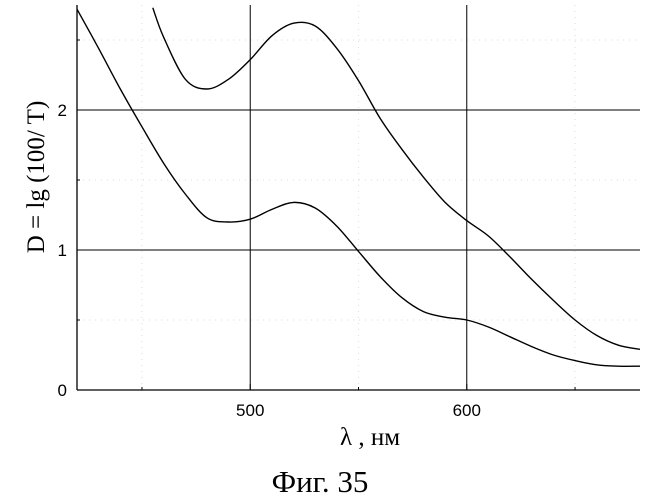 This screenshot has width=646, height=500. What do you see at coordinates (62, 110) in the screenshot?
I see `y-tick-label: 2` at bounding box center [62, 110].